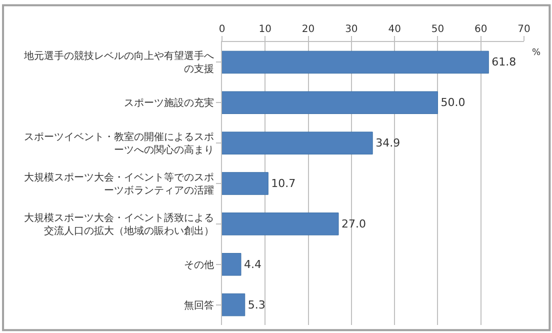 The width and height of the screenshot is (552, 333). I want to click on y-tick-label: その他, so click(199, 264).